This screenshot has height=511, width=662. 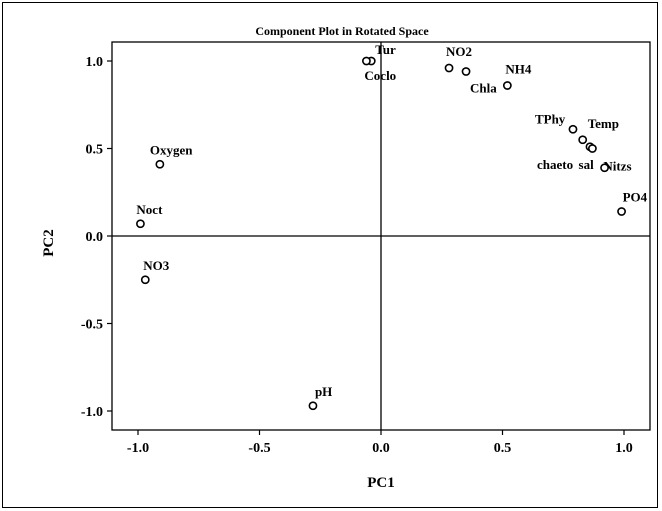 What do you see at coordinates (555, 164) in the screenshot?
I see `point-label-chaeto: chaeto` at bounding box center [555, 164].